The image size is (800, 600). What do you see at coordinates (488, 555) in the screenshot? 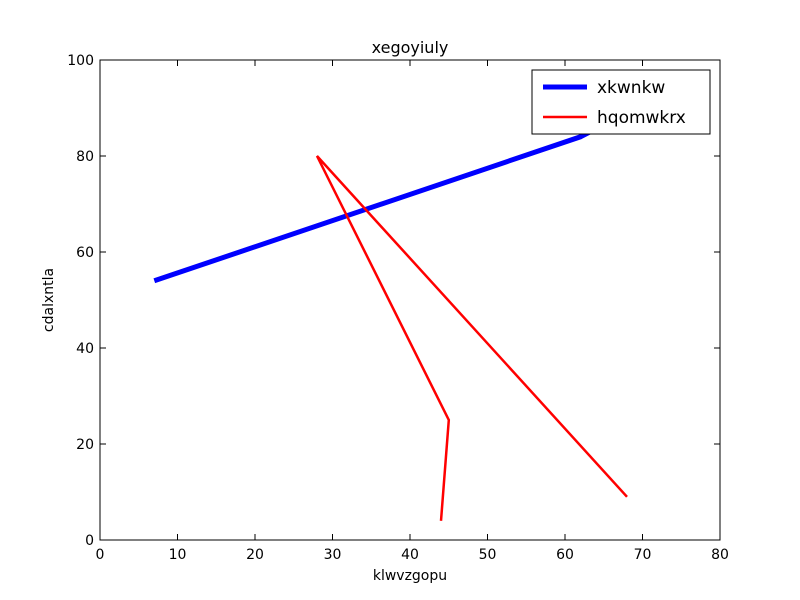
I see `x-tick-label: 50` at bounding box center [488, 555].